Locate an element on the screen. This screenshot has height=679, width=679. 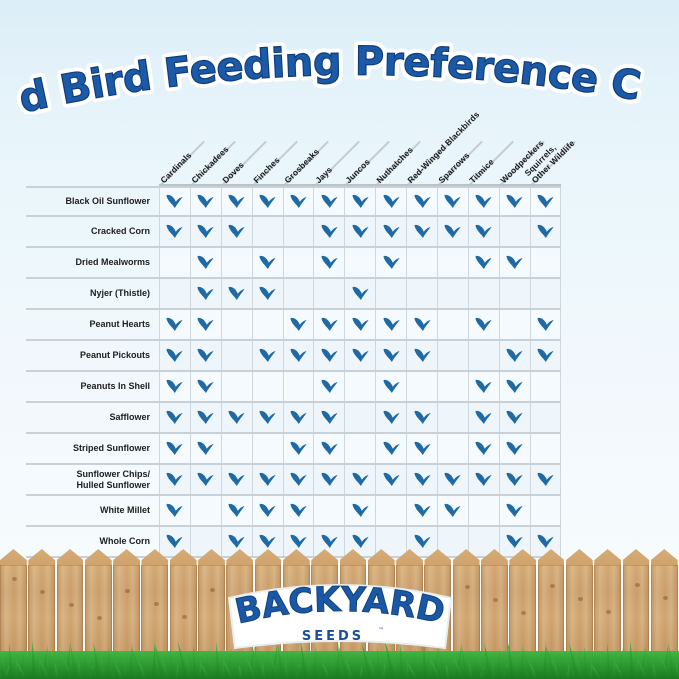
row-label-cracked-corn: Cracked Corn is located at coordinates (92, 231).